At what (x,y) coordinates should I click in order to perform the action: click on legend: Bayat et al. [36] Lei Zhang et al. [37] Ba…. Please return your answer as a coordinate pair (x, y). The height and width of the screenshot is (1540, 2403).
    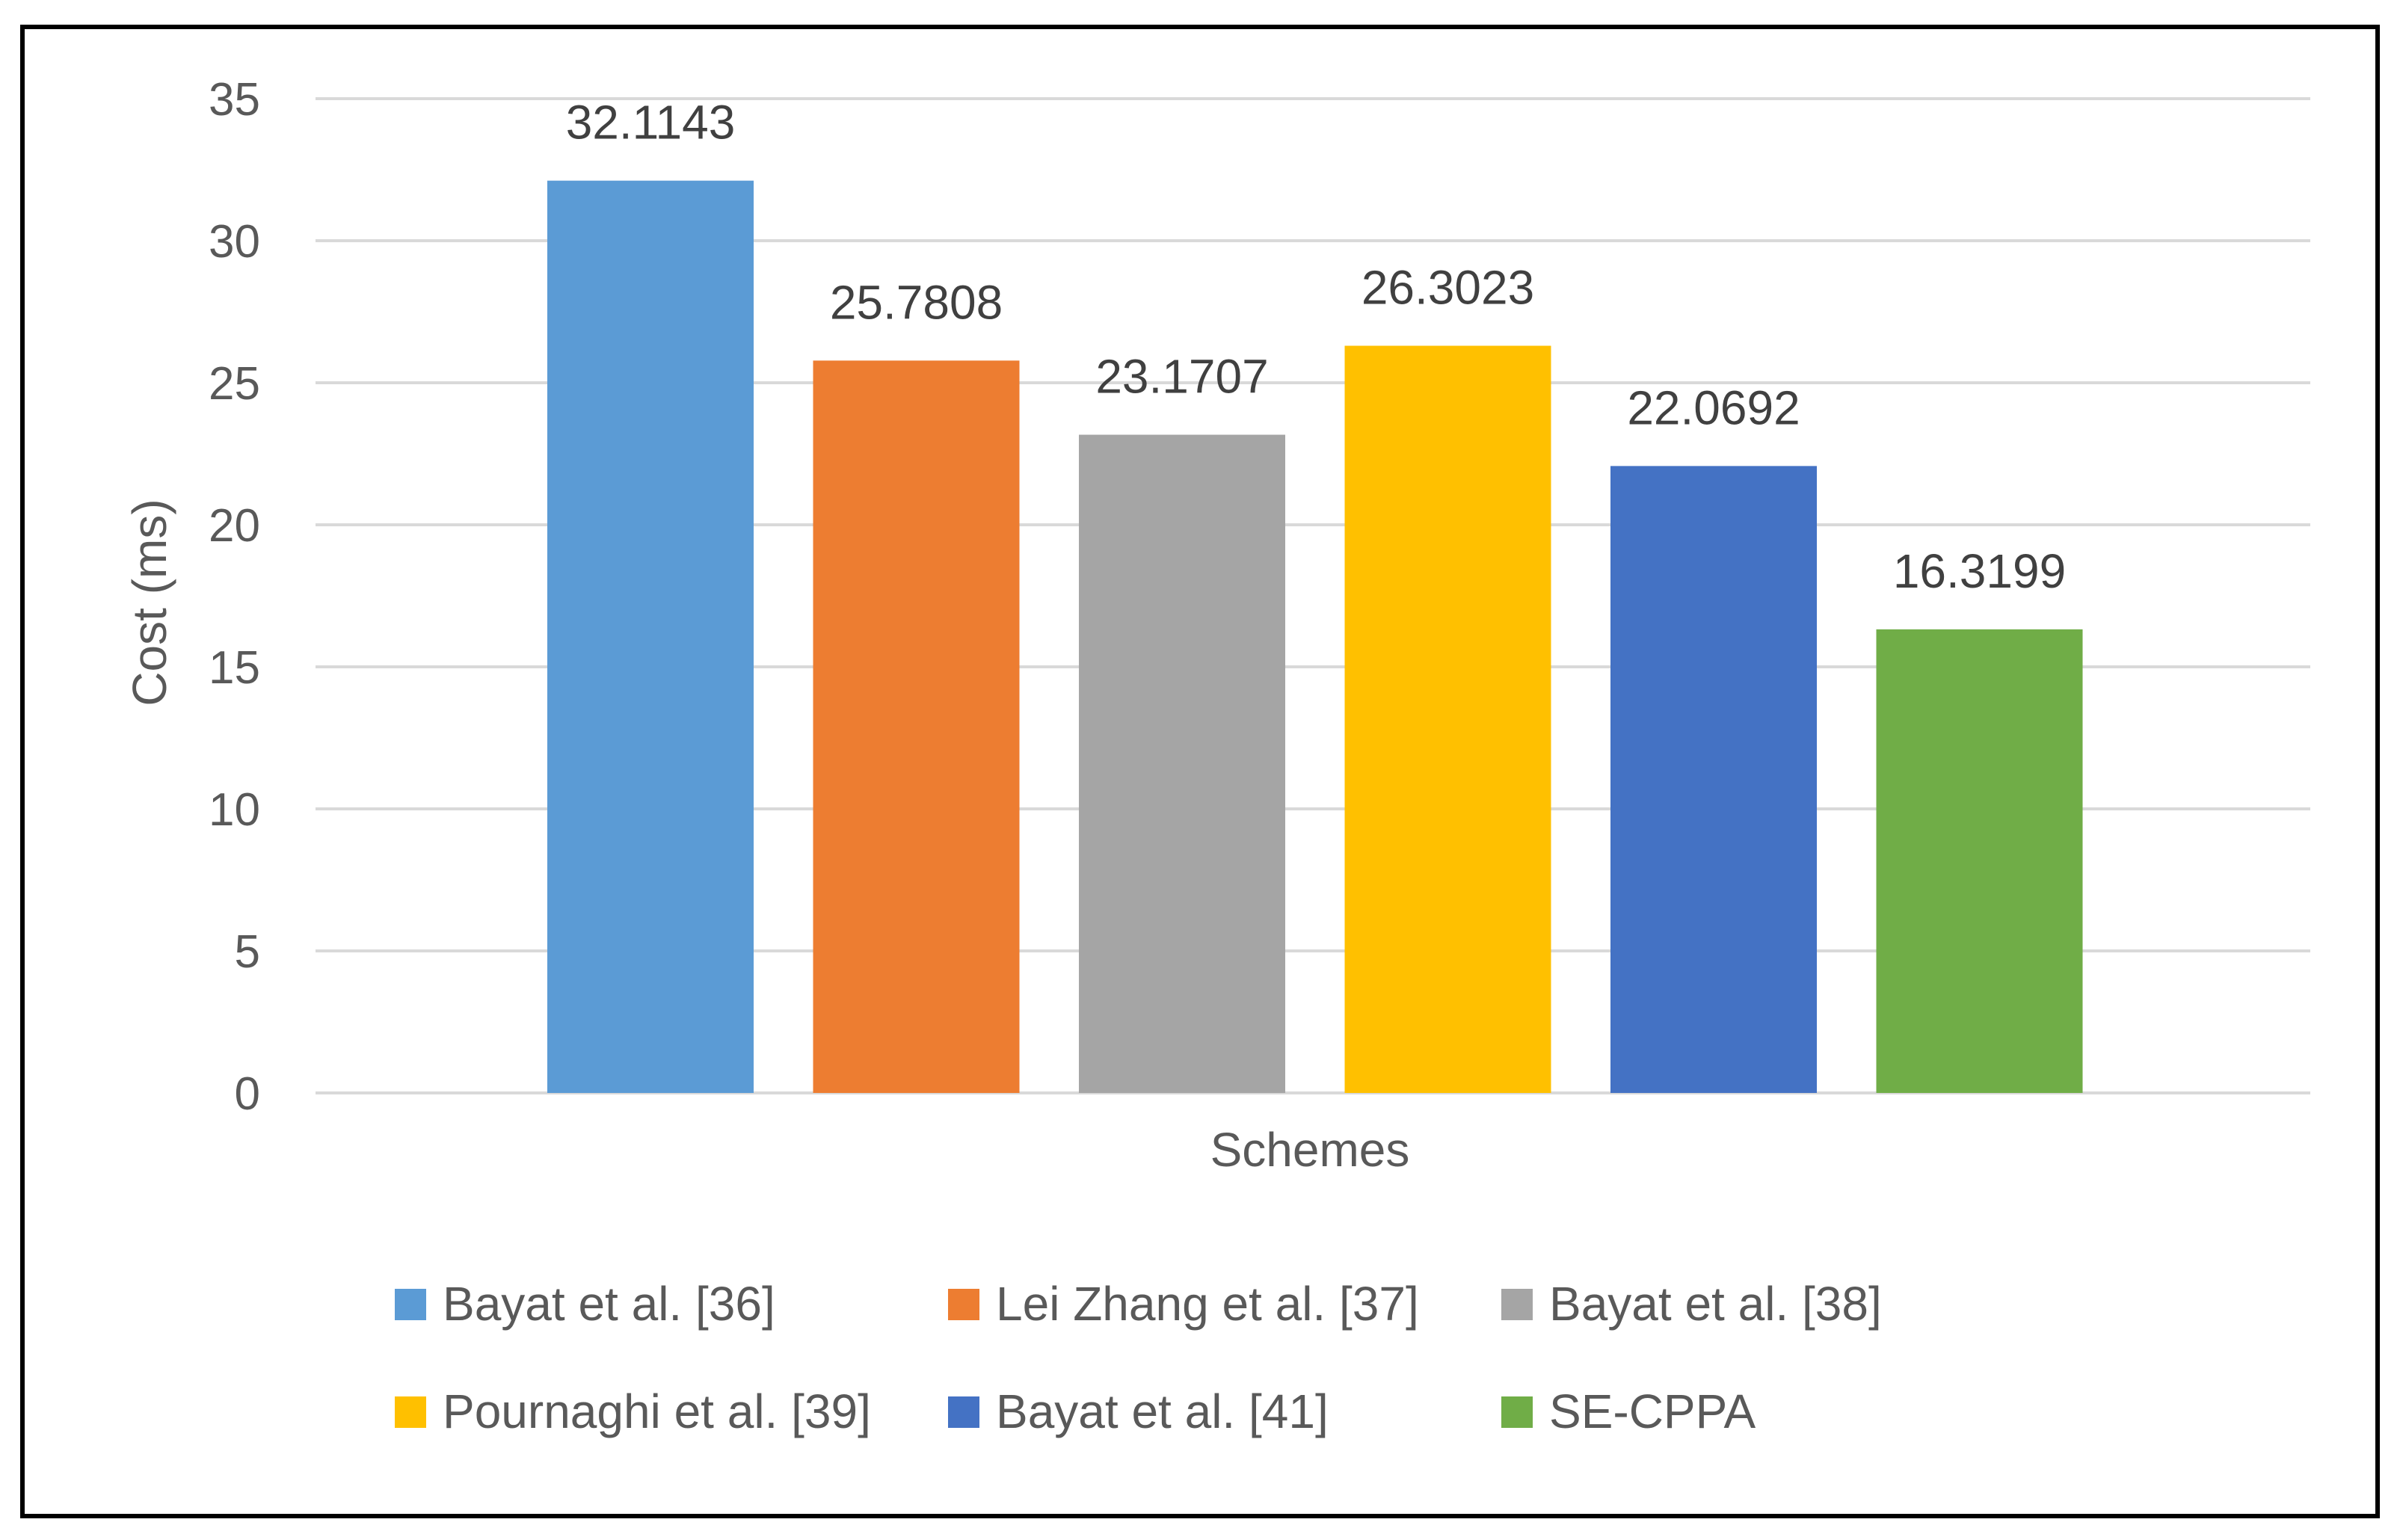
    Looking at the image, I should click on (1139, 1357).